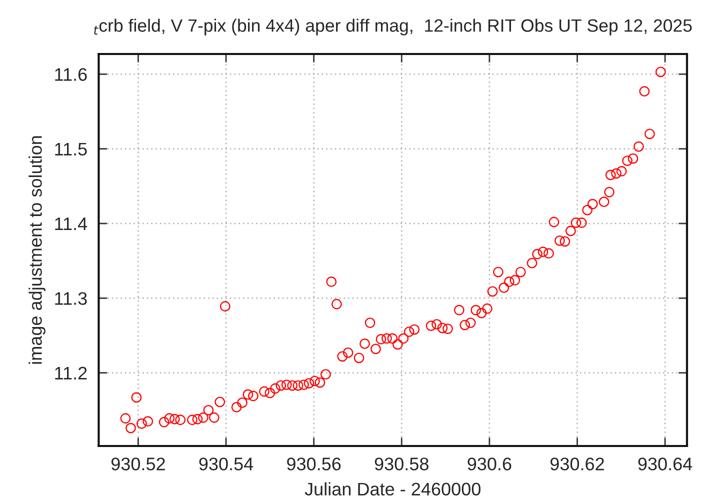  I want to click on x-tick-label: 930.58, so click(401, 464).